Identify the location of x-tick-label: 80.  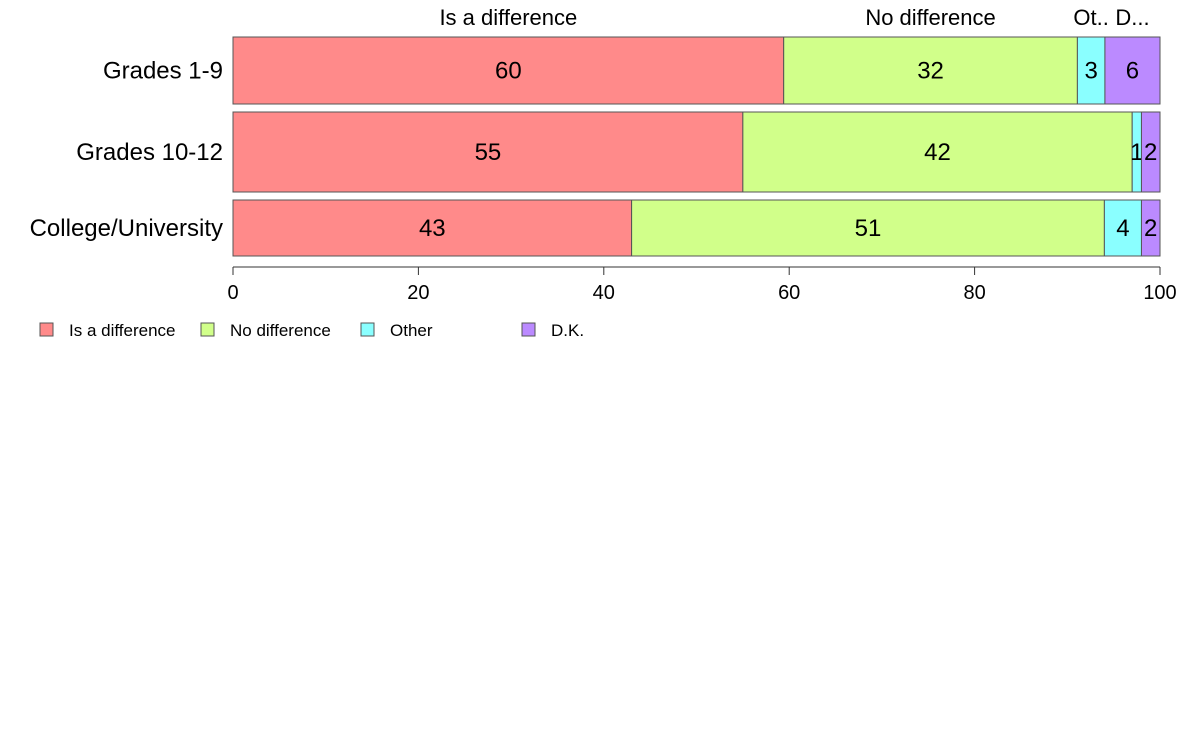
(974, 293).